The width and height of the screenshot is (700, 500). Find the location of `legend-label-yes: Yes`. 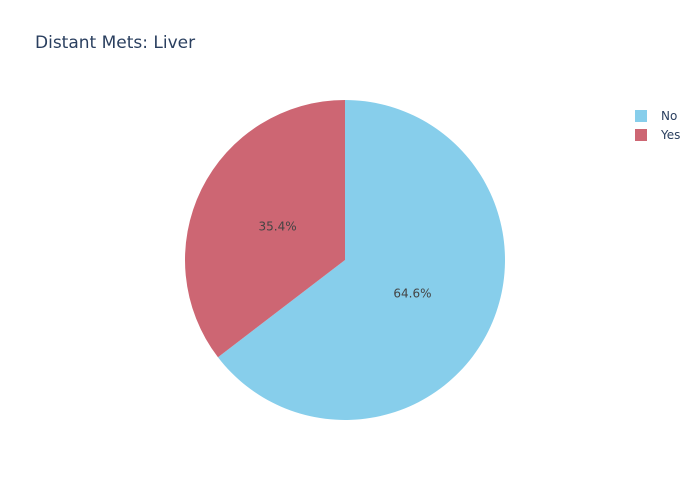

legend-label-yes: Yes is located at coordinates (671, 134).